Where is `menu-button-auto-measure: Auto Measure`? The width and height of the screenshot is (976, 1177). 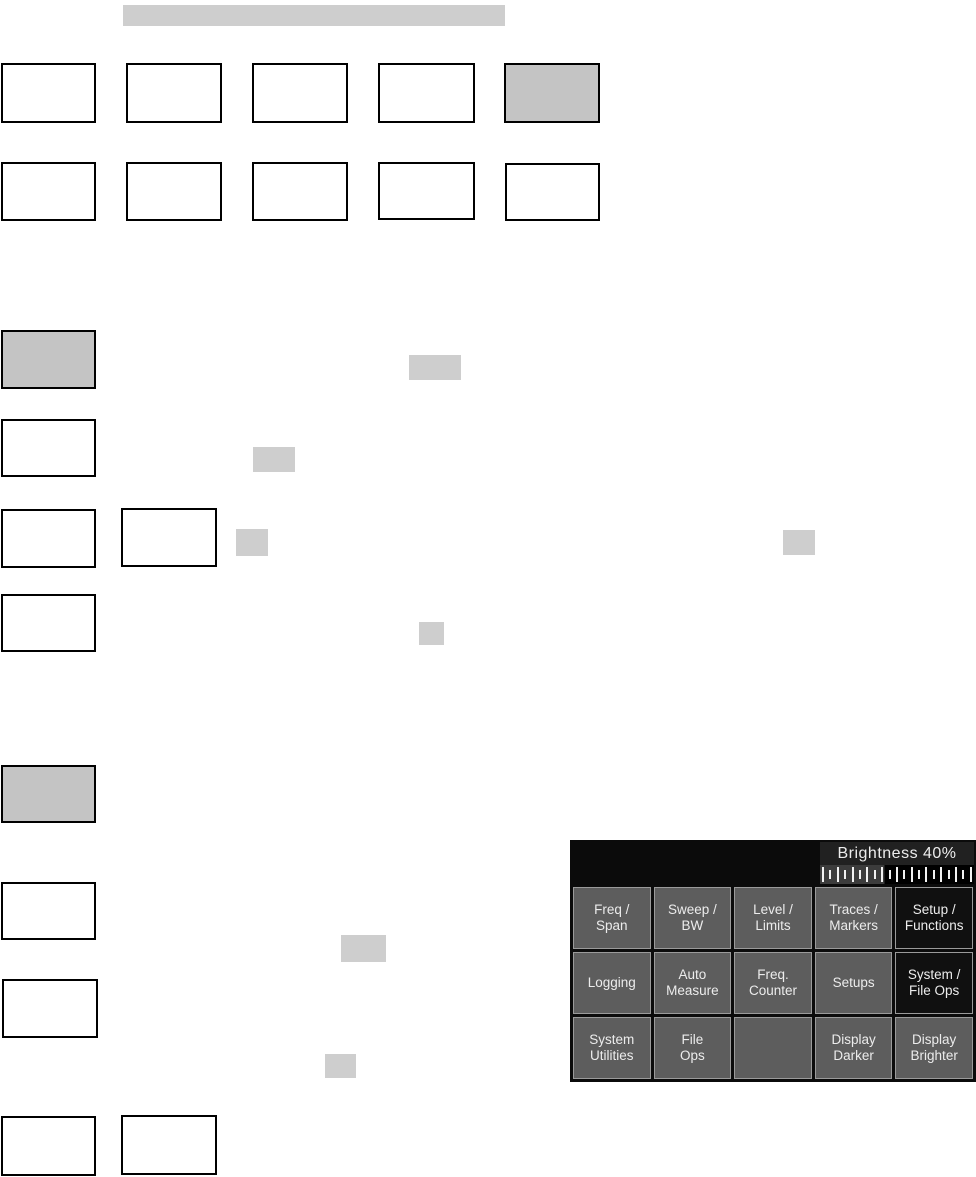
menu-button-auto-measure: Auto Measure is located at coordinates (692, 983).